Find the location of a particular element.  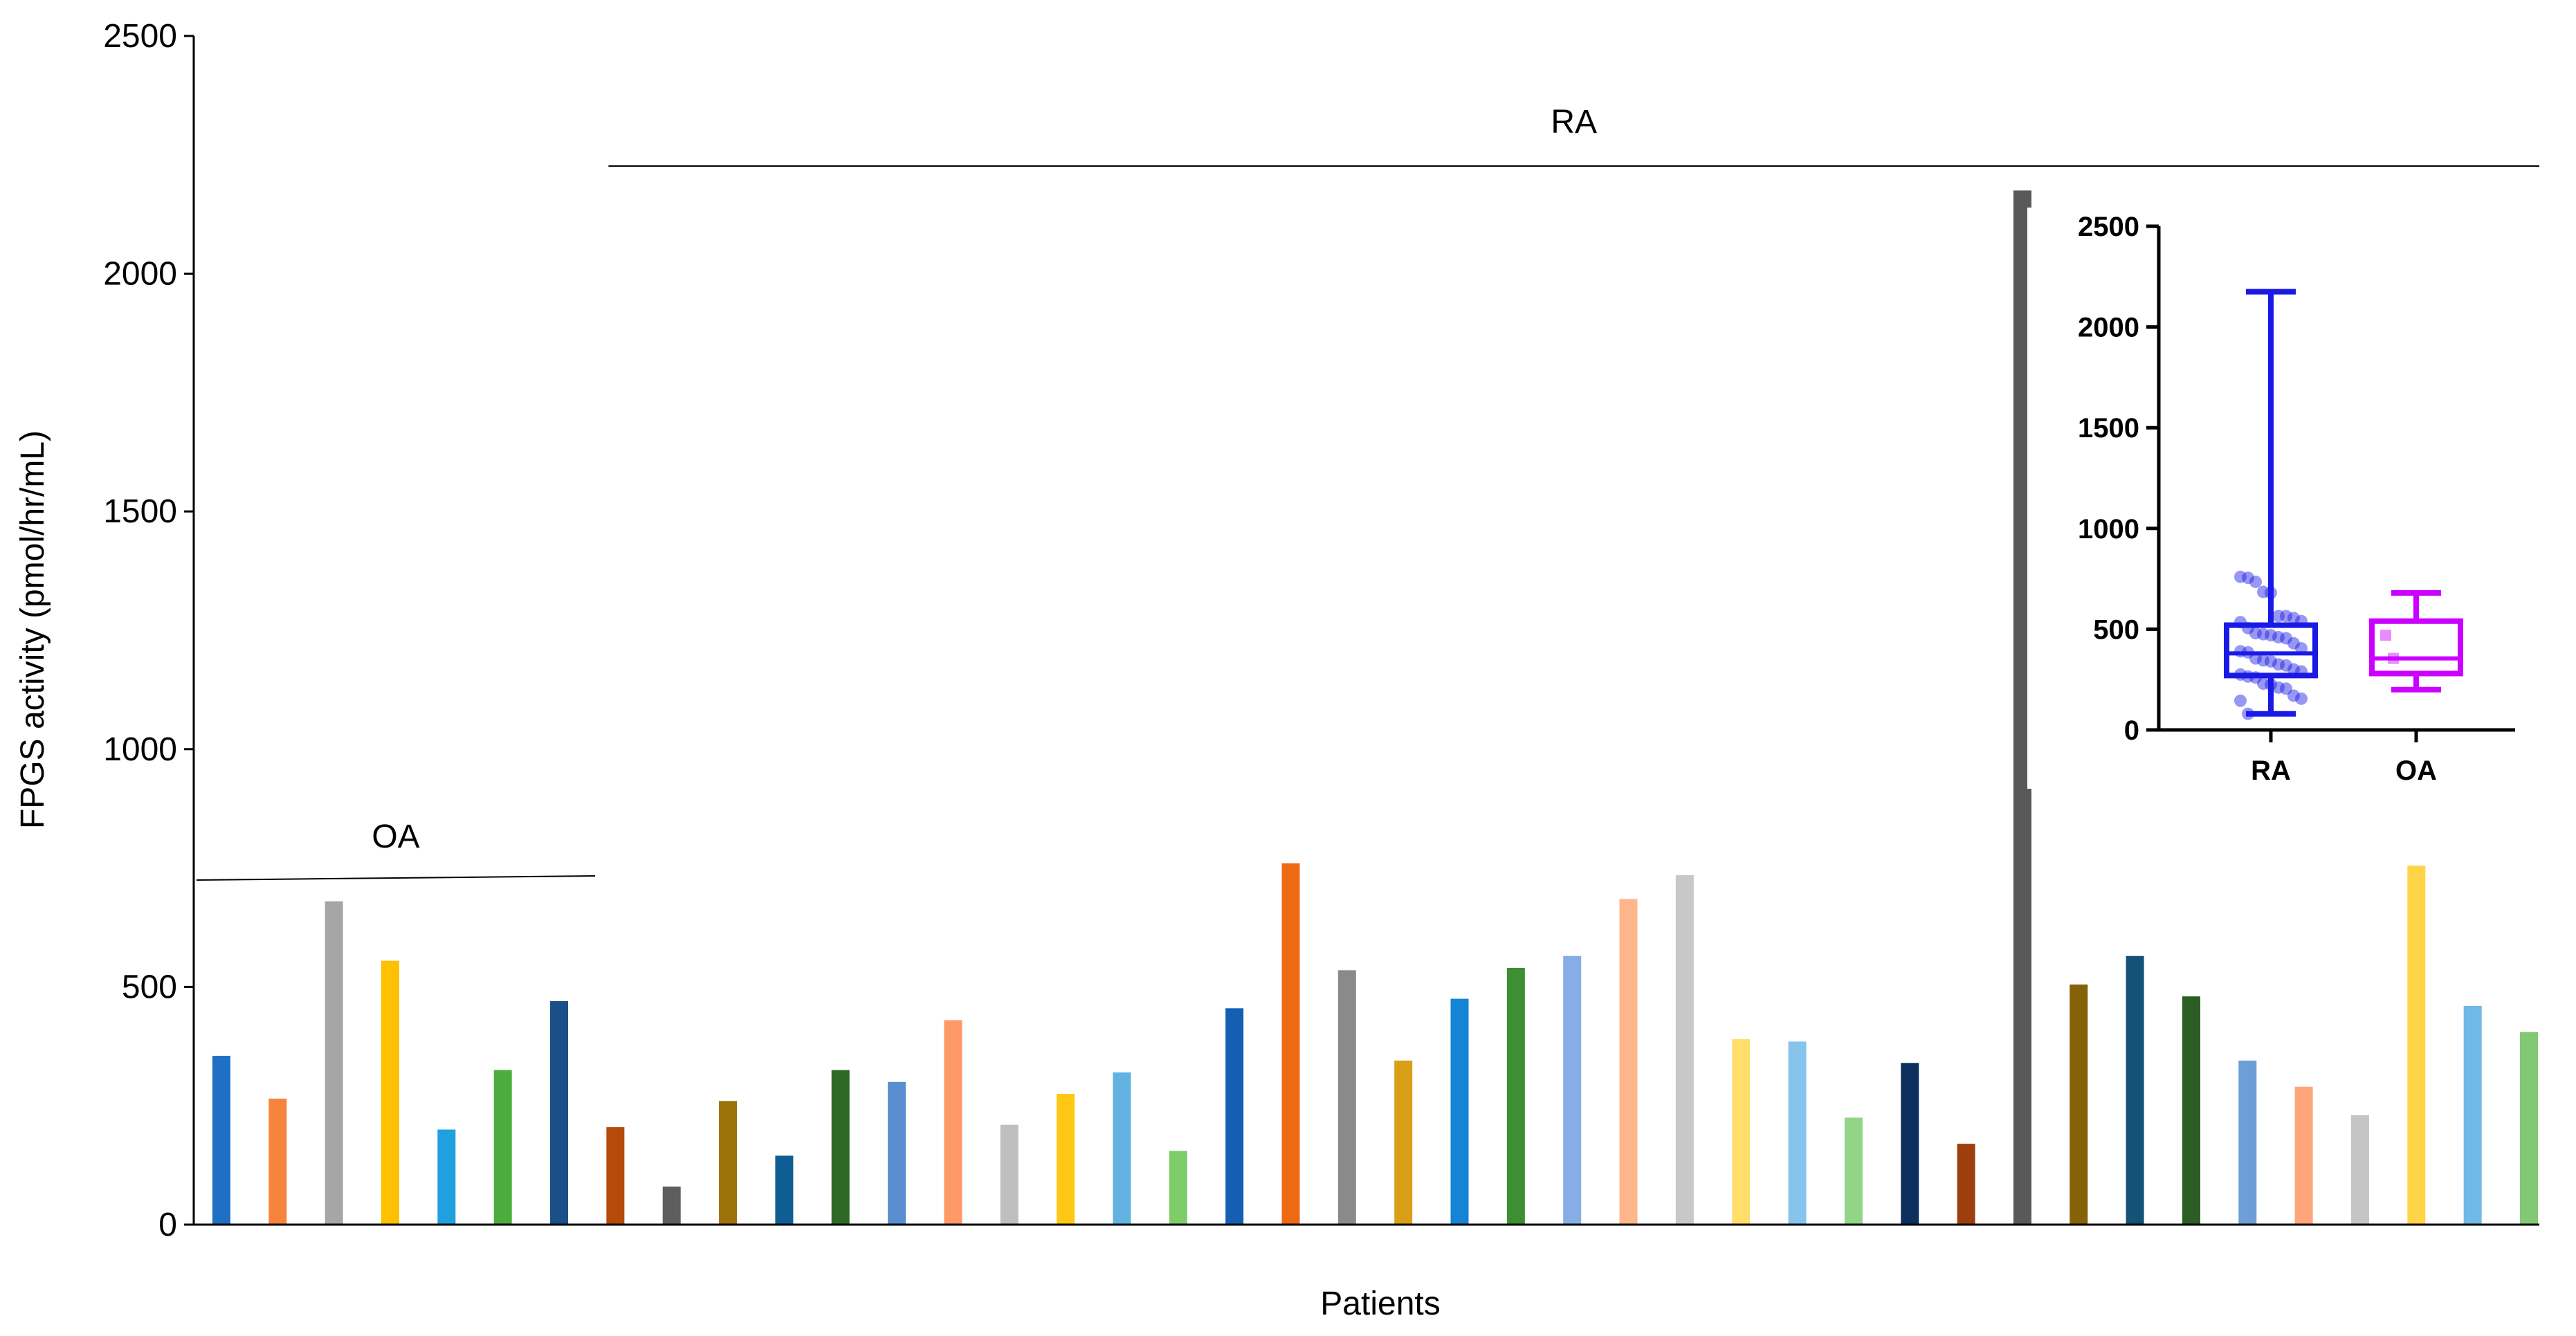

y-tick-label: 0 is located at coordinates (167, 1225).